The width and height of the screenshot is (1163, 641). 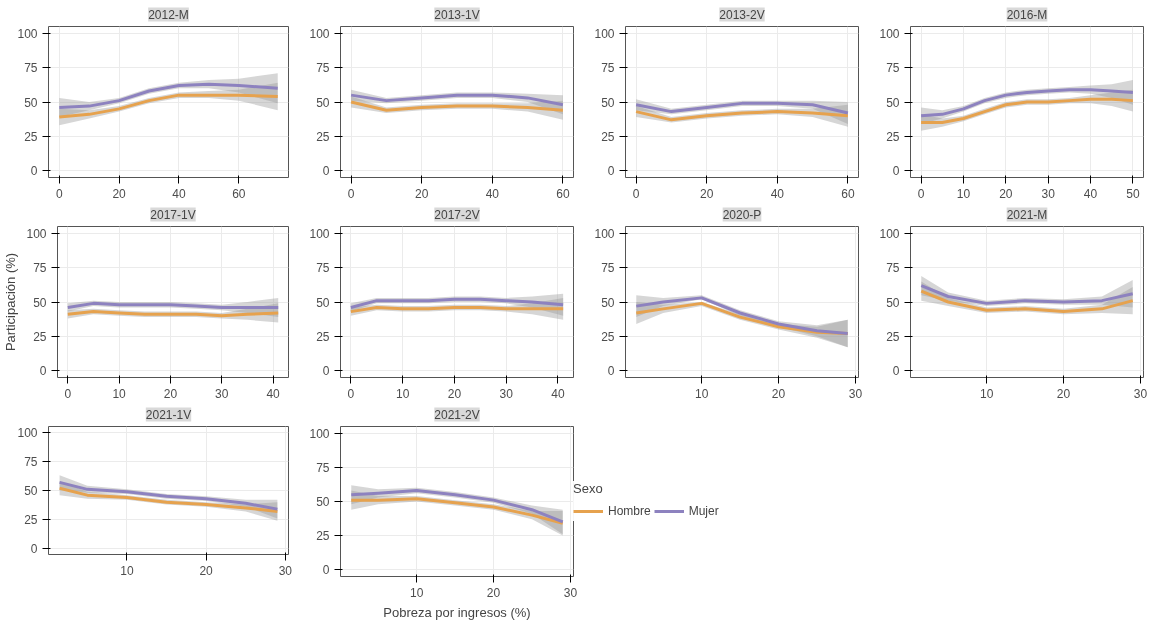 What do you see at coordinates (457, 612) in the screenshot?
I see `x-axis-title: Pobreza por ingresos (%)` at bounding box center [457, 612].